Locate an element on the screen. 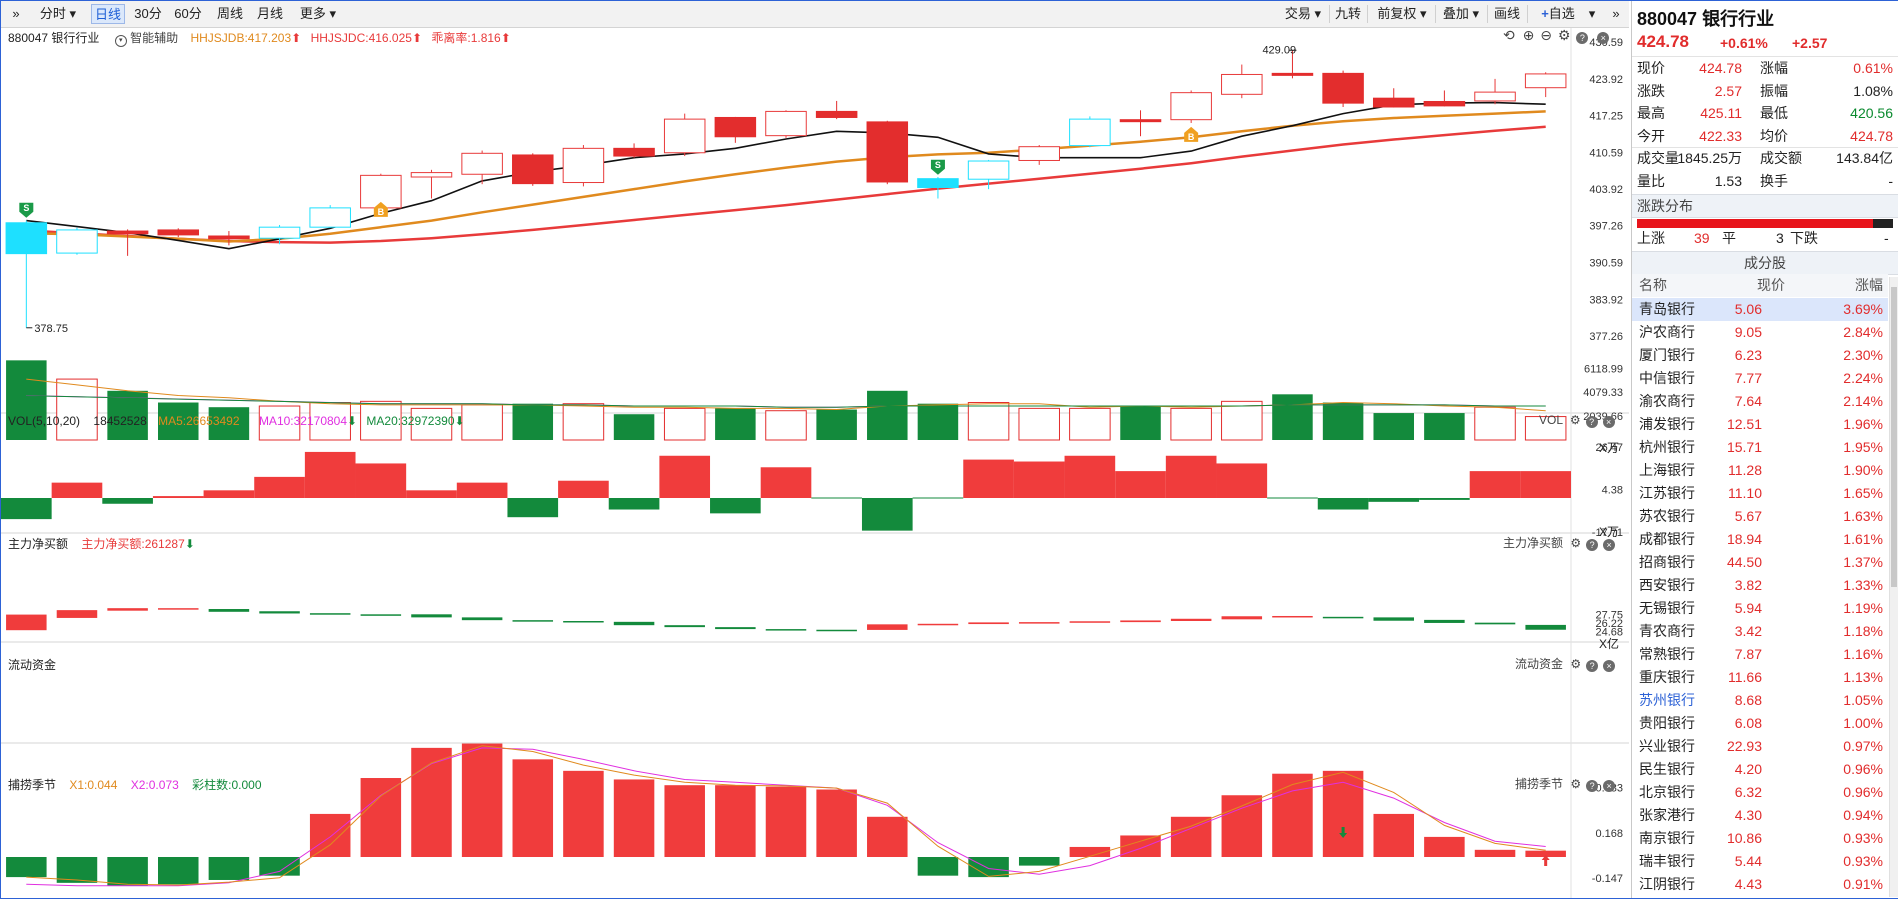 Image resolution: width=1898 pixels, height=901 pixels. refresh-icon: ⟲ is located at coordinates (1509, 35).